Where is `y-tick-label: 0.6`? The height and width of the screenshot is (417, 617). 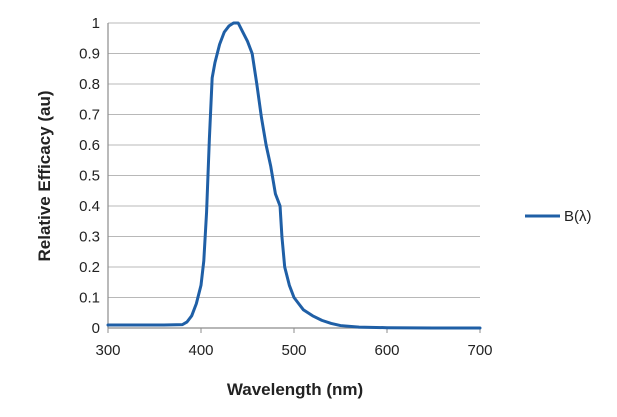 y-tick-label: 0.6 is located at coordinates (89, 145).